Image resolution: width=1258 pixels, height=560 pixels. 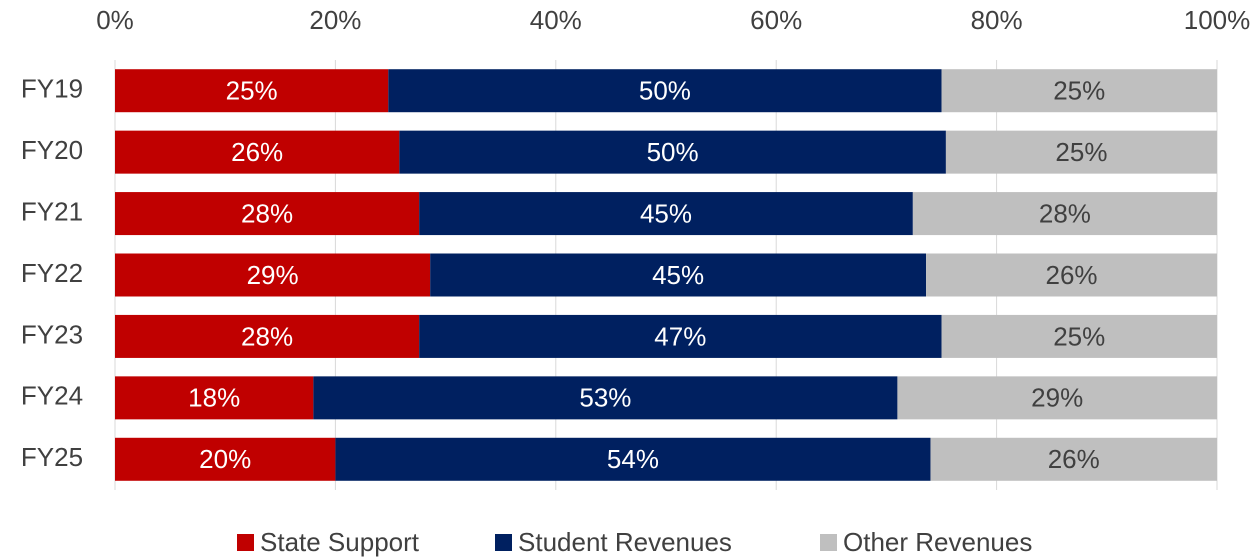 I want to click on data-label: 47%, so click(x=680, y=336).